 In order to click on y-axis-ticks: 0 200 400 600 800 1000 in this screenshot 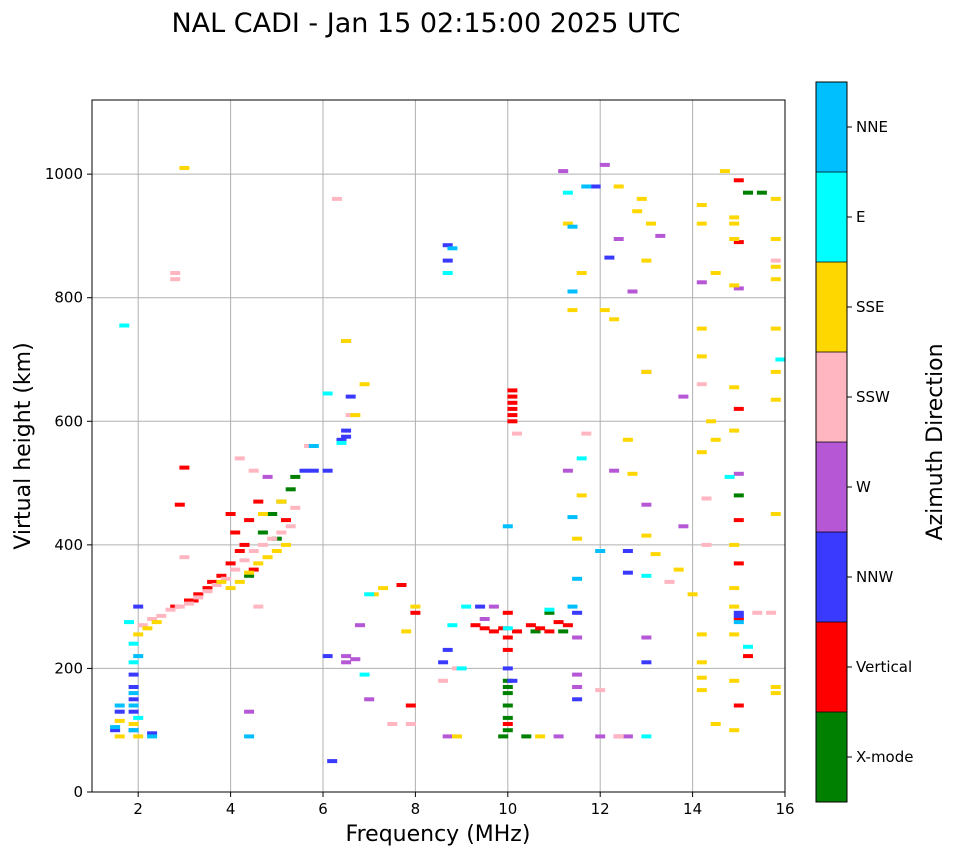, I will do `click(68, 483)`.